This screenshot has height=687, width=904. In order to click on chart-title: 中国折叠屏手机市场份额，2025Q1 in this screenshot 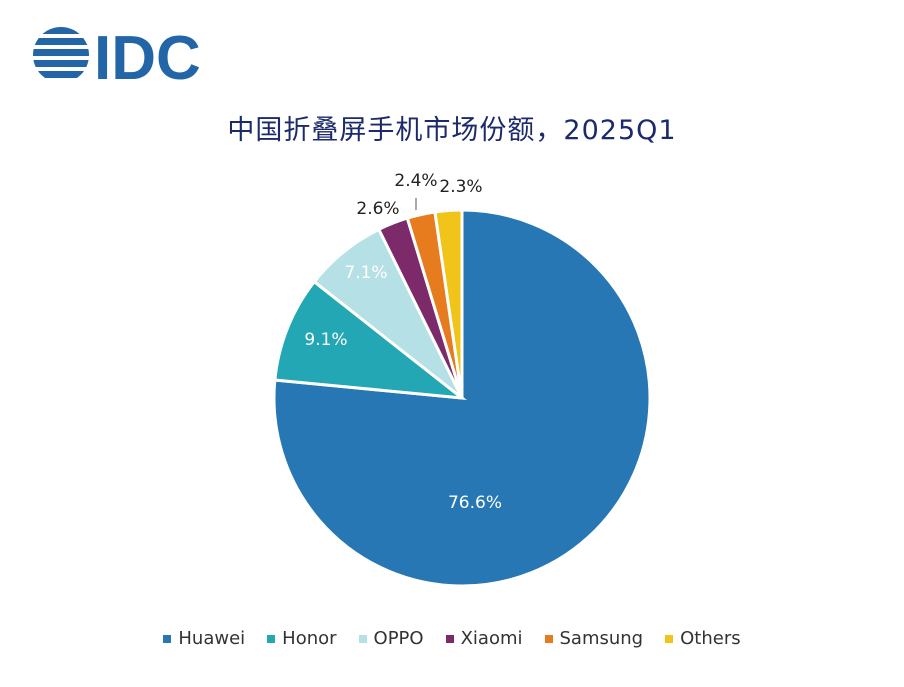, I will do `click(452, 130)`.